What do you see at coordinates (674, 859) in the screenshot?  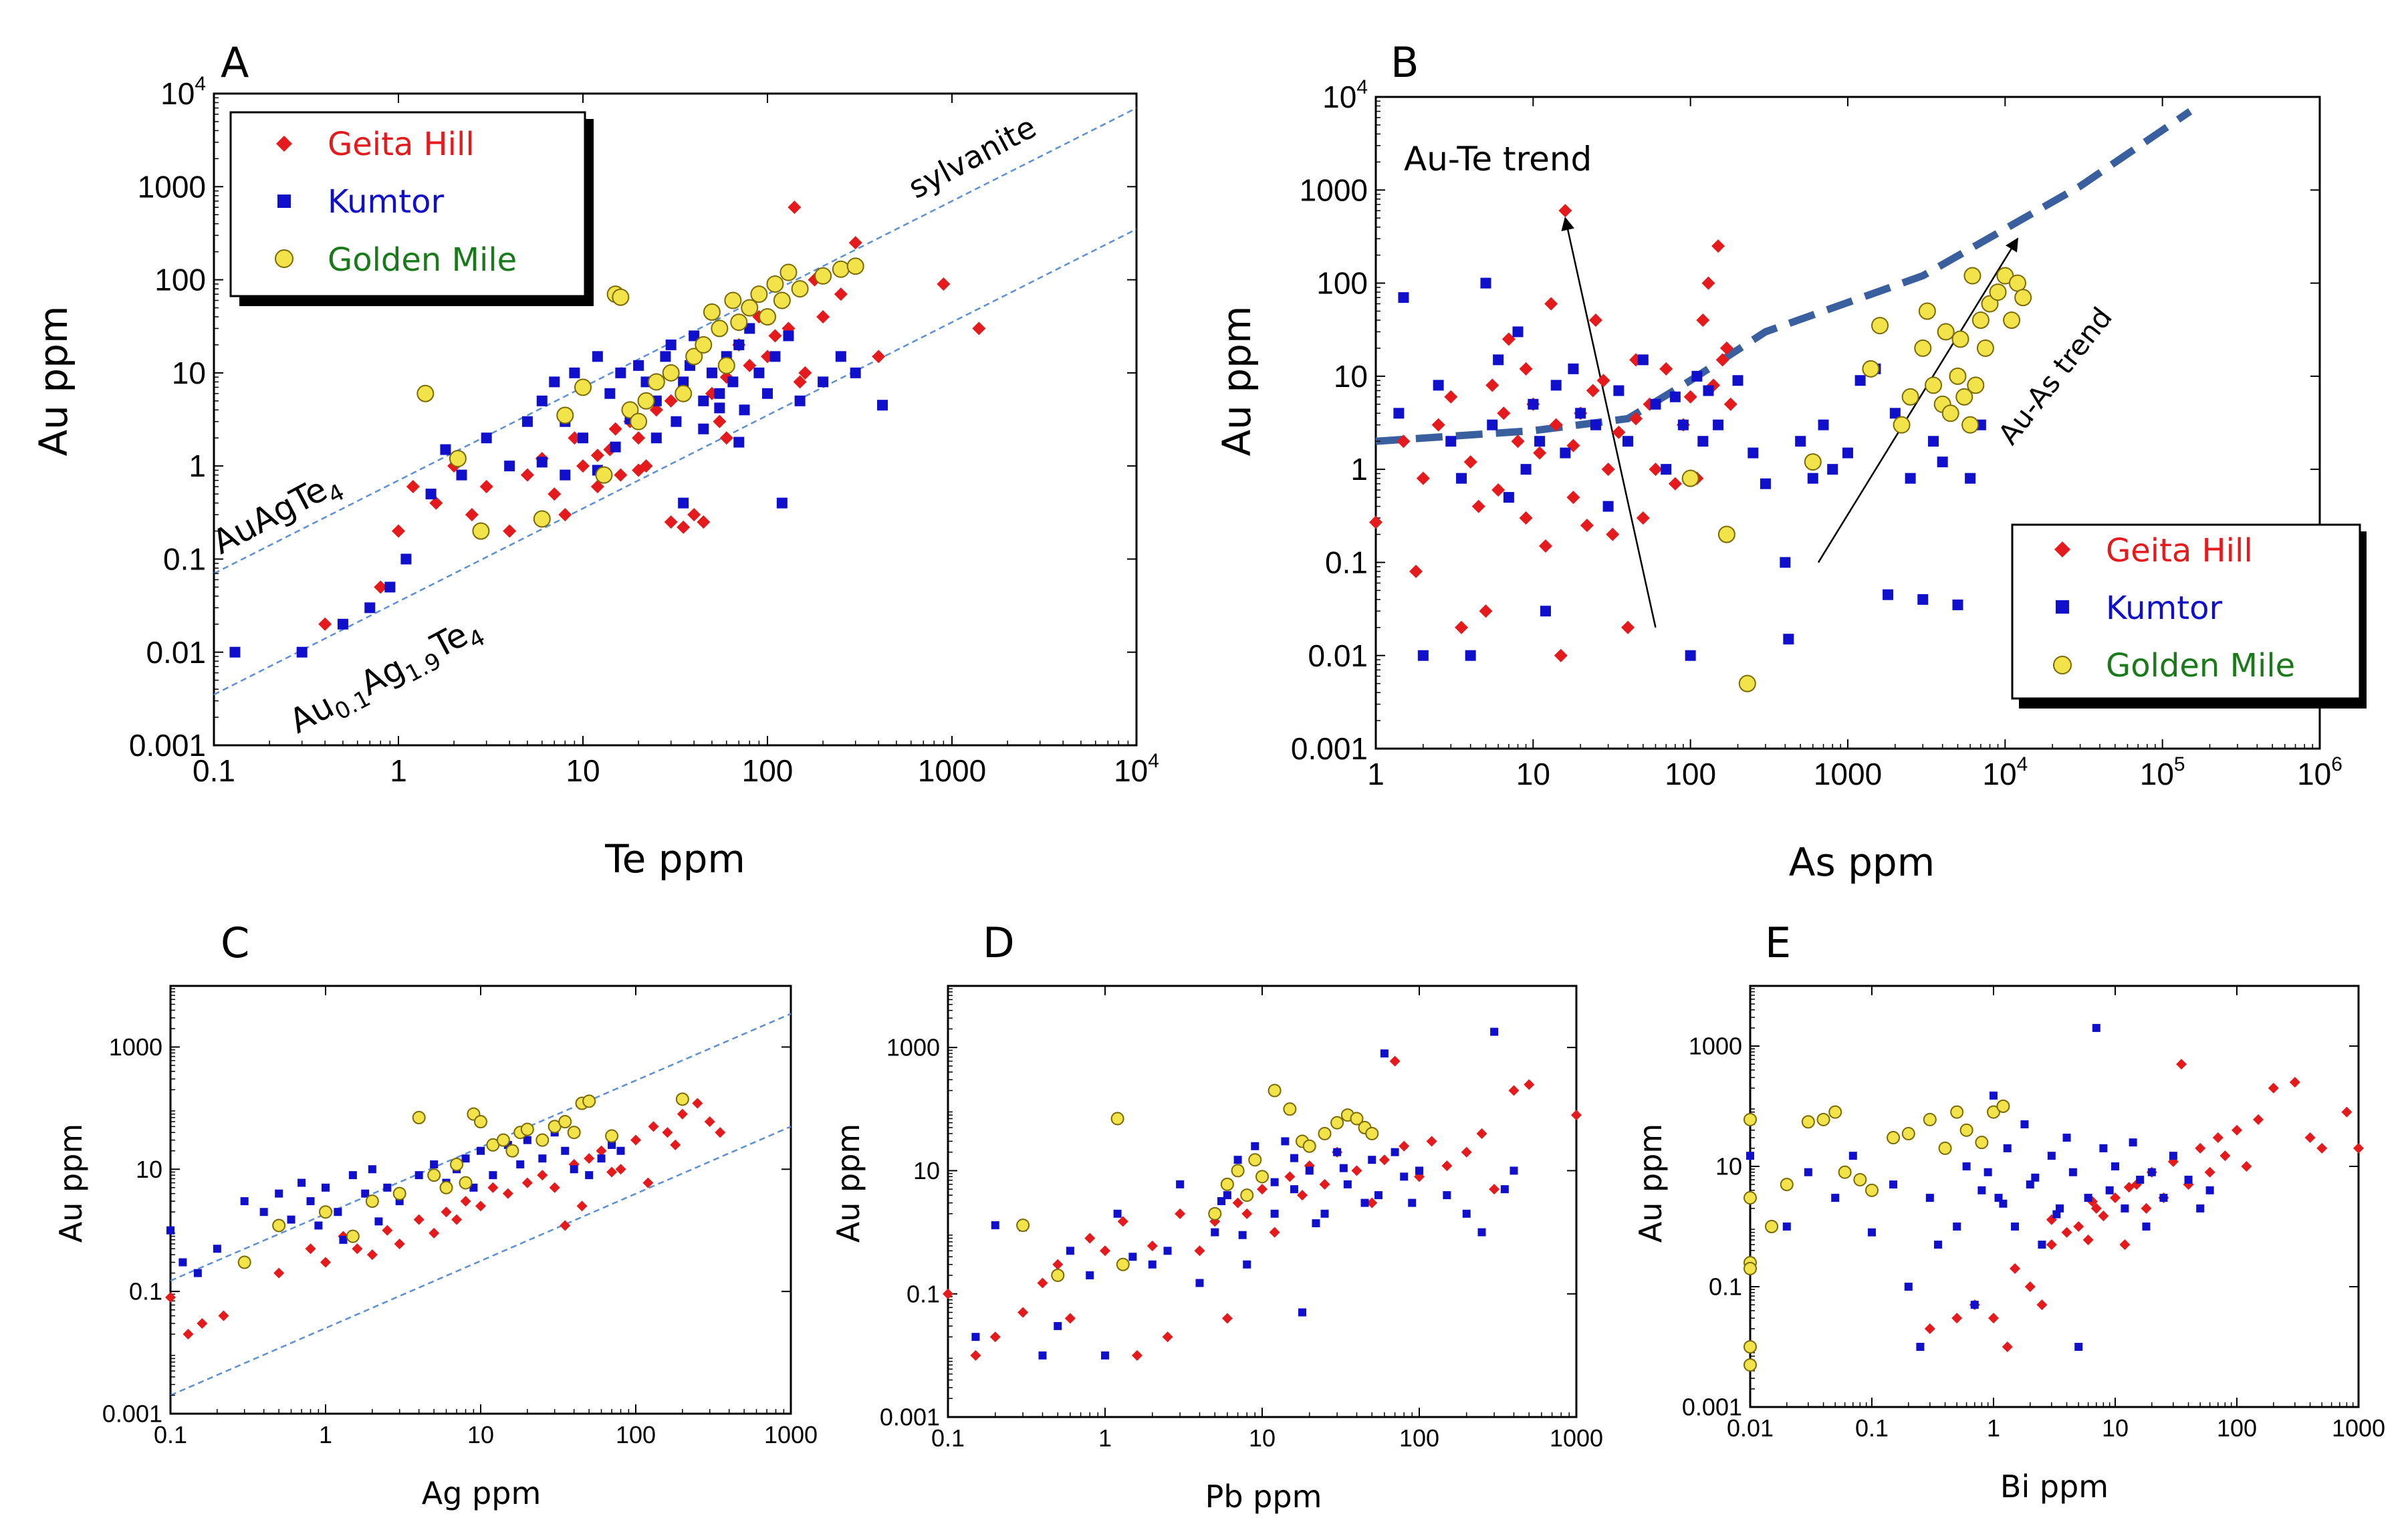 I see `x-axis-label-a: Te ppm` at bounding box center [674, 859].